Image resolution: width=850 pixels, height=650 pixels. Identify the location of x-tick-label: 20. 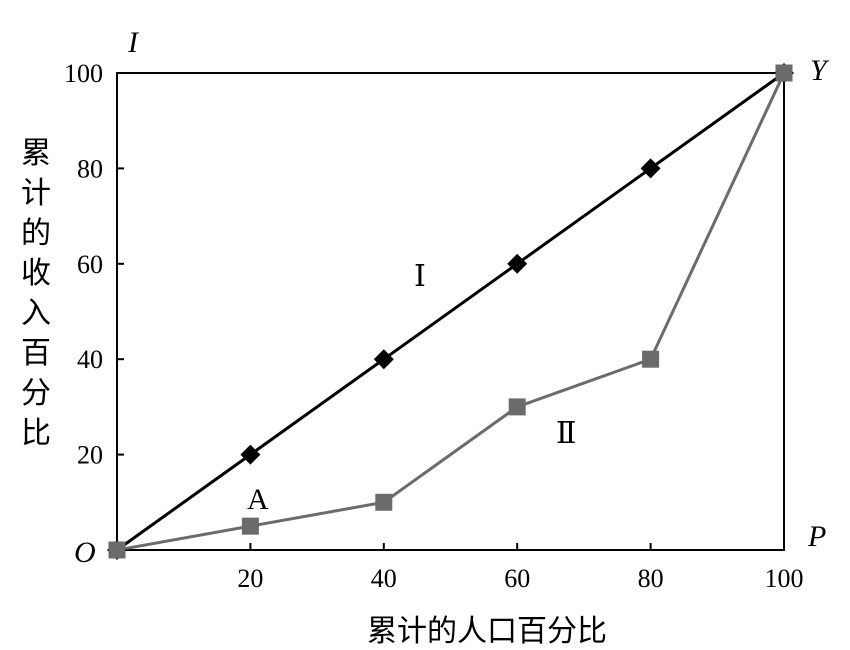
(250, 578).